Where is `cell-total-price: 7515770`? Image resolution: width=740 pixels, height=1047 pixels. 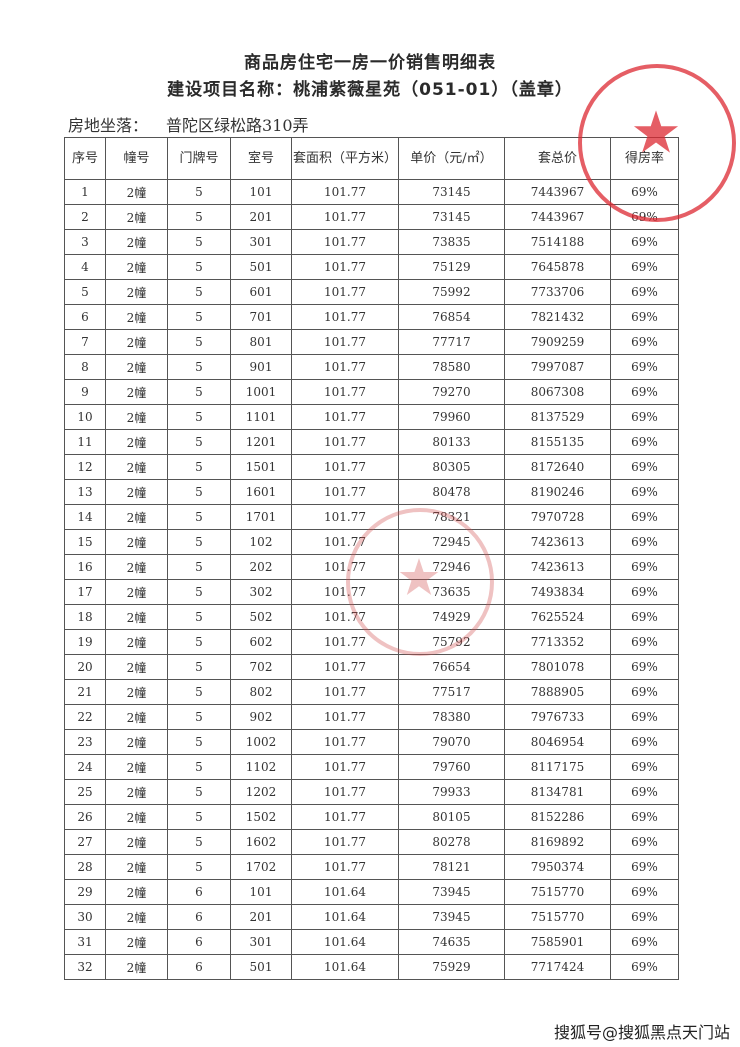
cell-total-price: 7515770 is located at coordinates (557, 892).